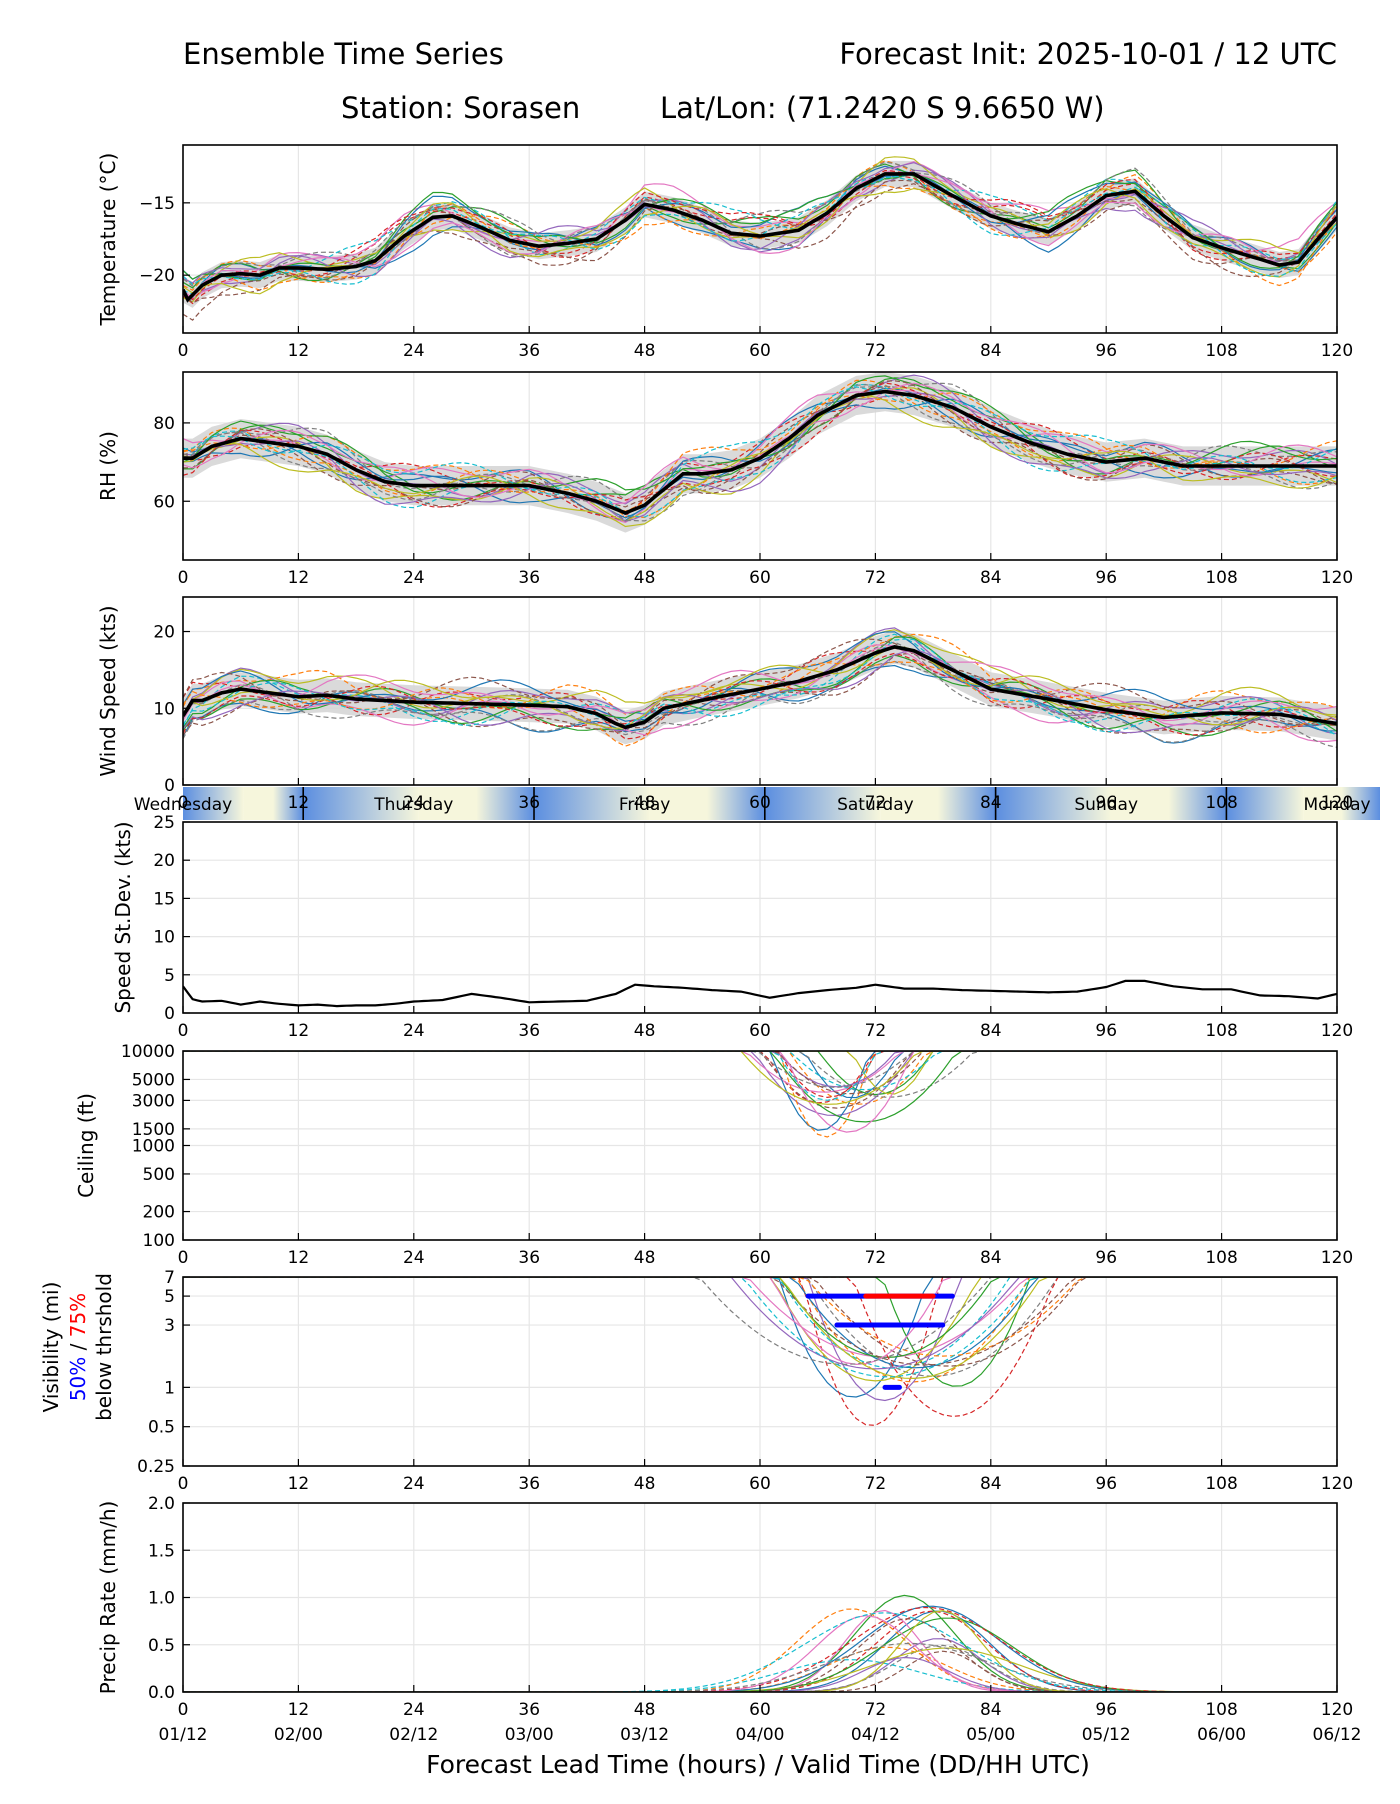 This screenshot has height=1804, width=1400. Describe the element at coordinates (991, 1710) in the screenshot. I see `xtick-label-precip-7: 84` at that location.